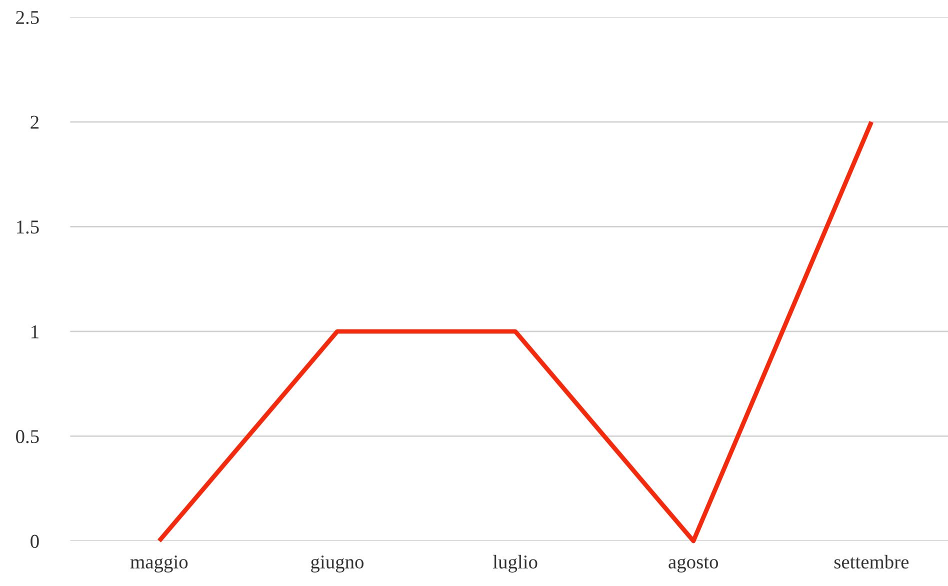 This screenshot has height=586, width=948. Describe the element at coordinates (34, 541) in the screenshot. I see `y-tick-label: 0` at that location.